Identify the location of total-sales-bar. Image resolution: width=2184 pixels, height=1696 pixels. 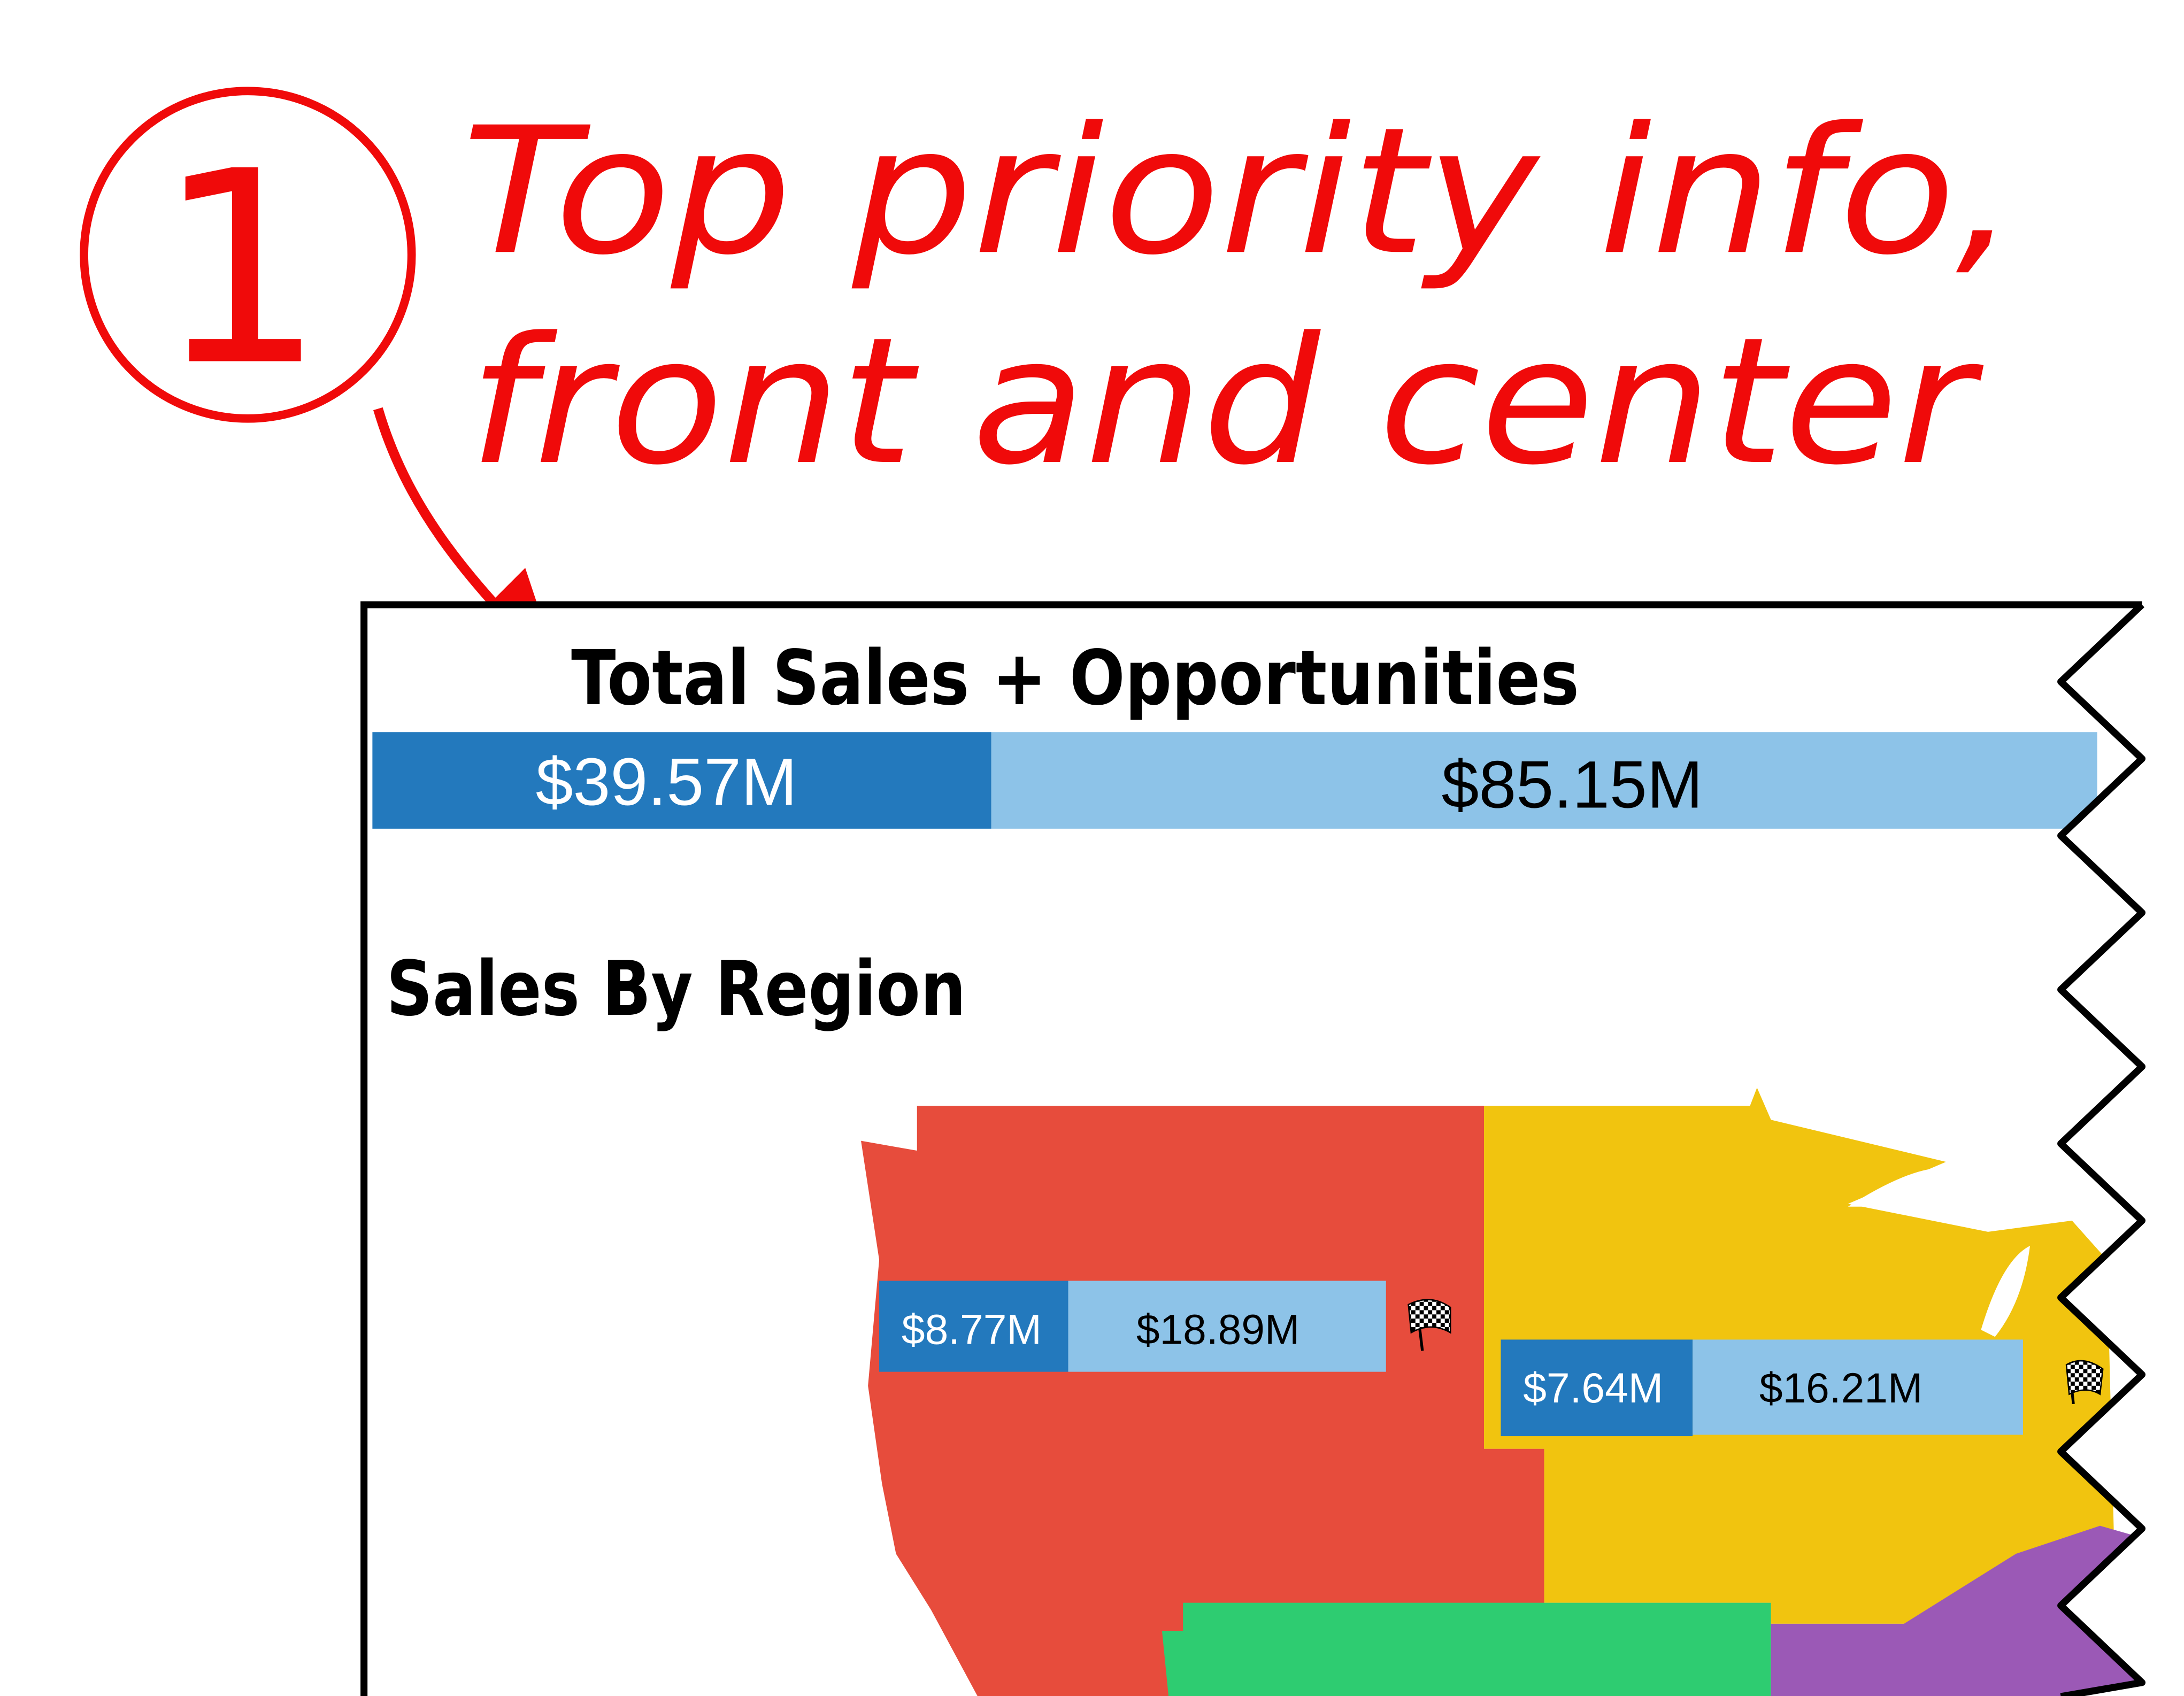
(681, 780).